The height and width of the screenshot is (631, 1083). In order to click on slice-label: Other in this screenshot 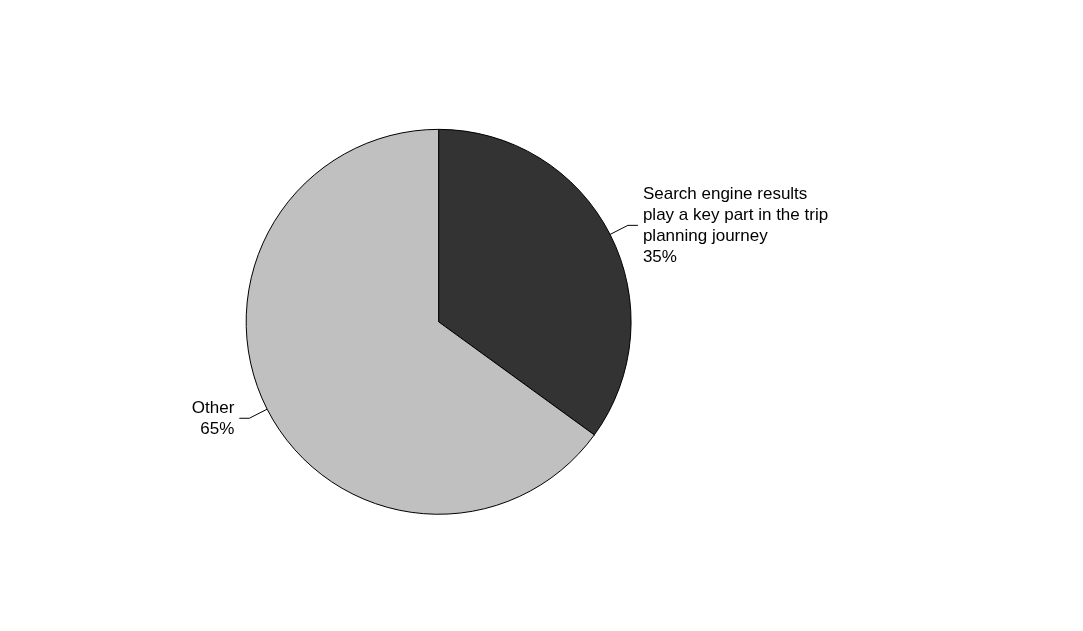, I will do `click(213, 408)`.